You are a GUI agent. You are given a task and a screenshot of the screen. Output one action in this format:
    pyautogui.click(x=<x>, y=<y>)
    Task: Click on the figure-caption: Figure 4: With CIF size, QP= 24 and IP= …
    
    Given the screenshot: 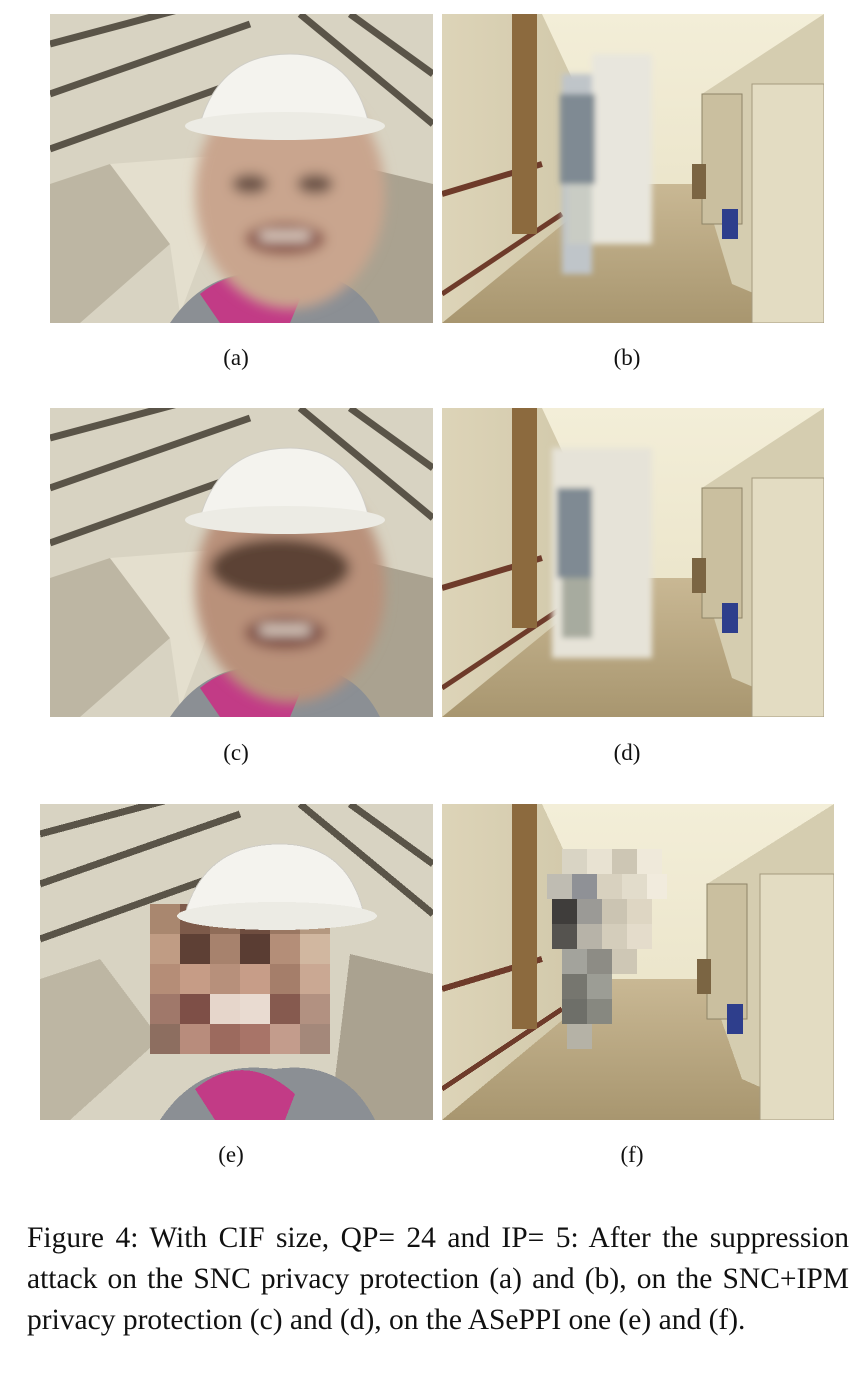 What is the action you would take?
    pyautogui.click(x=438, y=1279)
    